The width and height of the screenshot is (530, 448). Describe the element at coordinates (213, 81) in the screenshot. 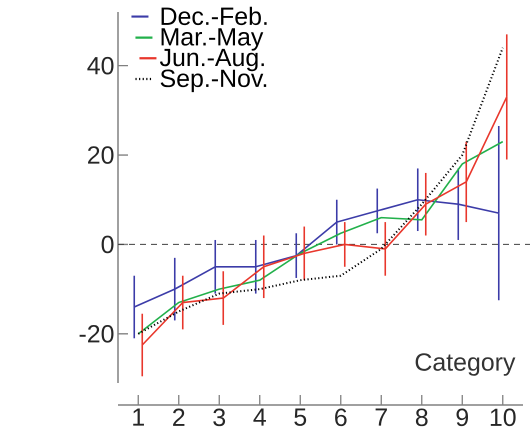

I see `legend-label: Sep.-Nov.` at that location.